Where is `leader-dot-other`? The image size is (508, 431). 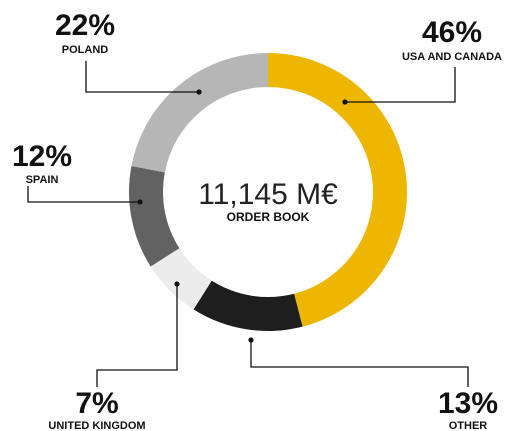 leader-dot-other is located at coordinates (251, 340).